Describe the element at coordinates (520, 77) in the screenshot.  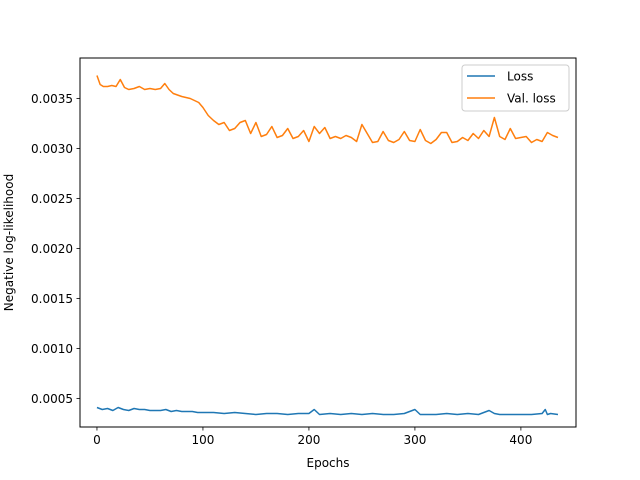
I see `legend-label-loss: Loss` at that location.